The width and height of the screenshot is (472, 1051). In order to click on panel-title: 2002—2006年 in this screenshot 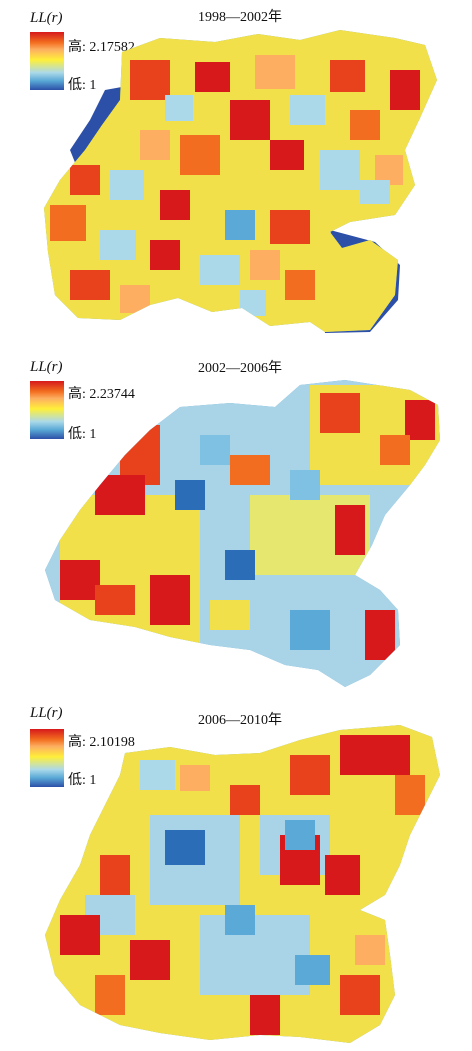, I will do `click(240, 368)`.